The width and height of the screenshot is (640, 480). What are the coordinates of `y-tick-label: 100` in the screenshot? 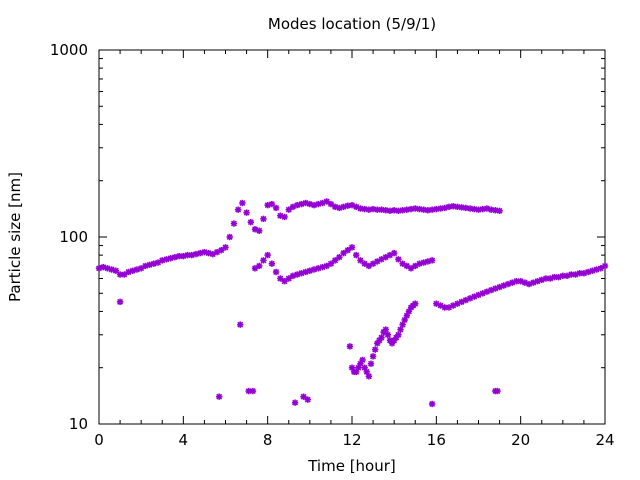 It's located at (73, 237).